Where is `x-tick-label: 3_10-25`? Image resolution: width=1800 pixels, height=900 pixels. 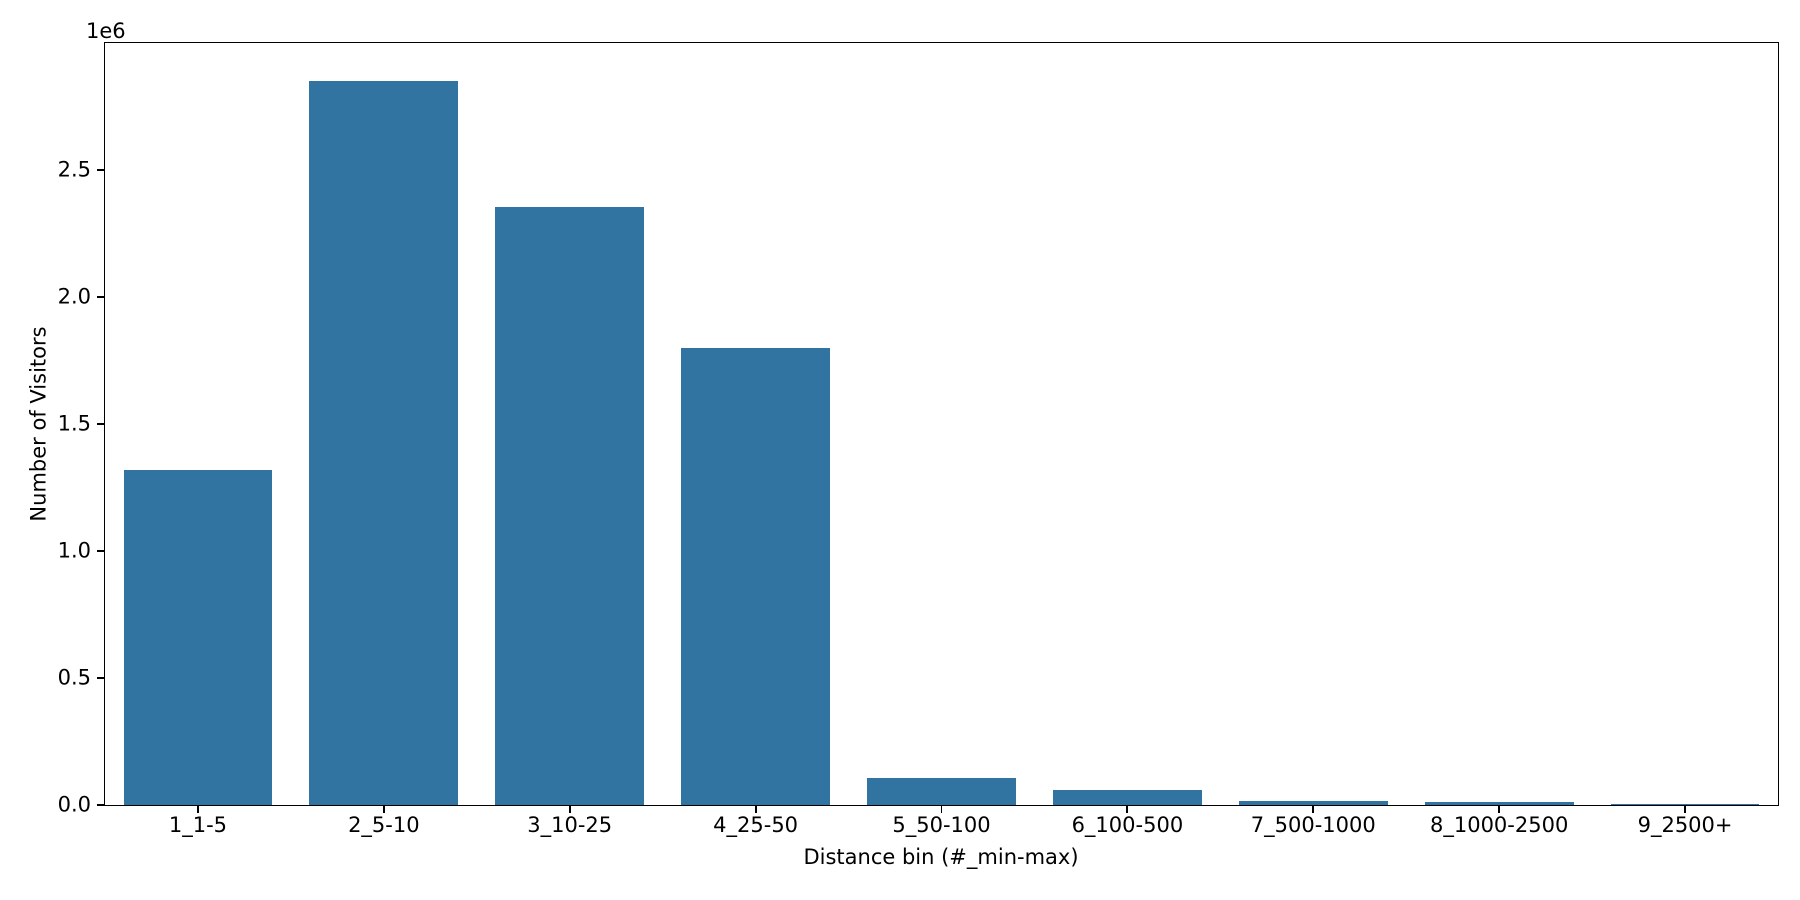
x-tick-label: 3_10-25 is located at coordinates (570, 825).